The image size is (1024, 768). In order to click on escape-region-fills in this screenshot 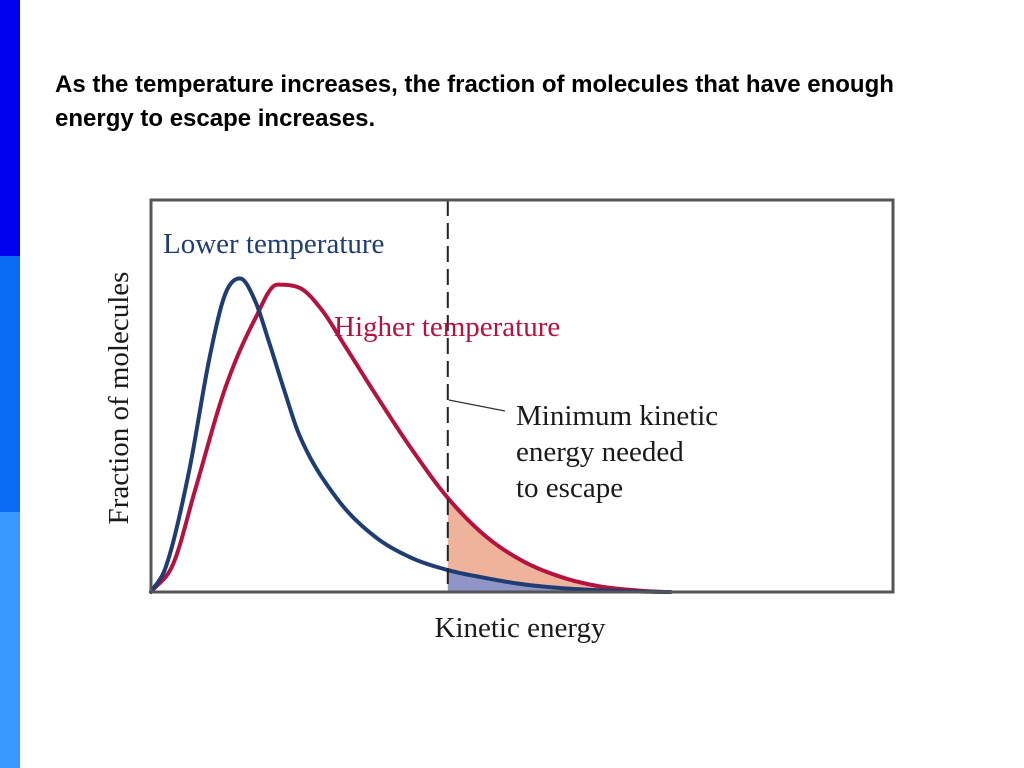, I will do `click(559, 544)`.